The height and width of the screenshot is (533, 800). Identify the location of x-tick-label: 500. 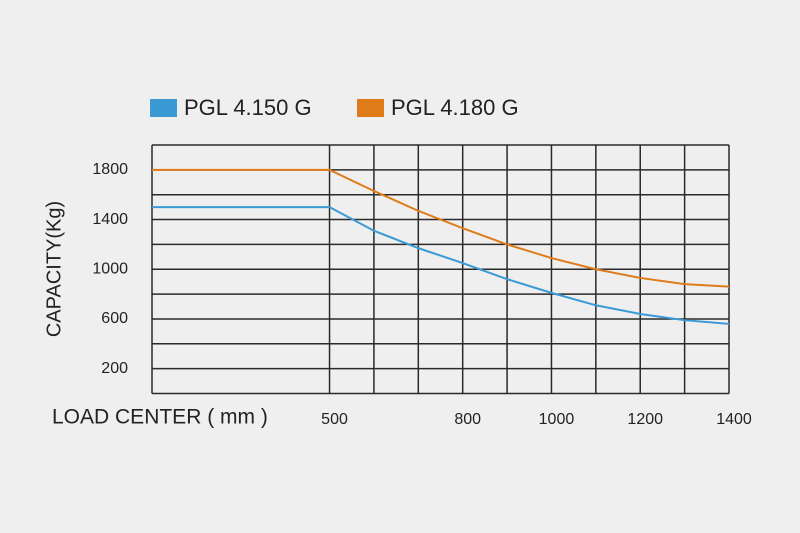
(334, 419).